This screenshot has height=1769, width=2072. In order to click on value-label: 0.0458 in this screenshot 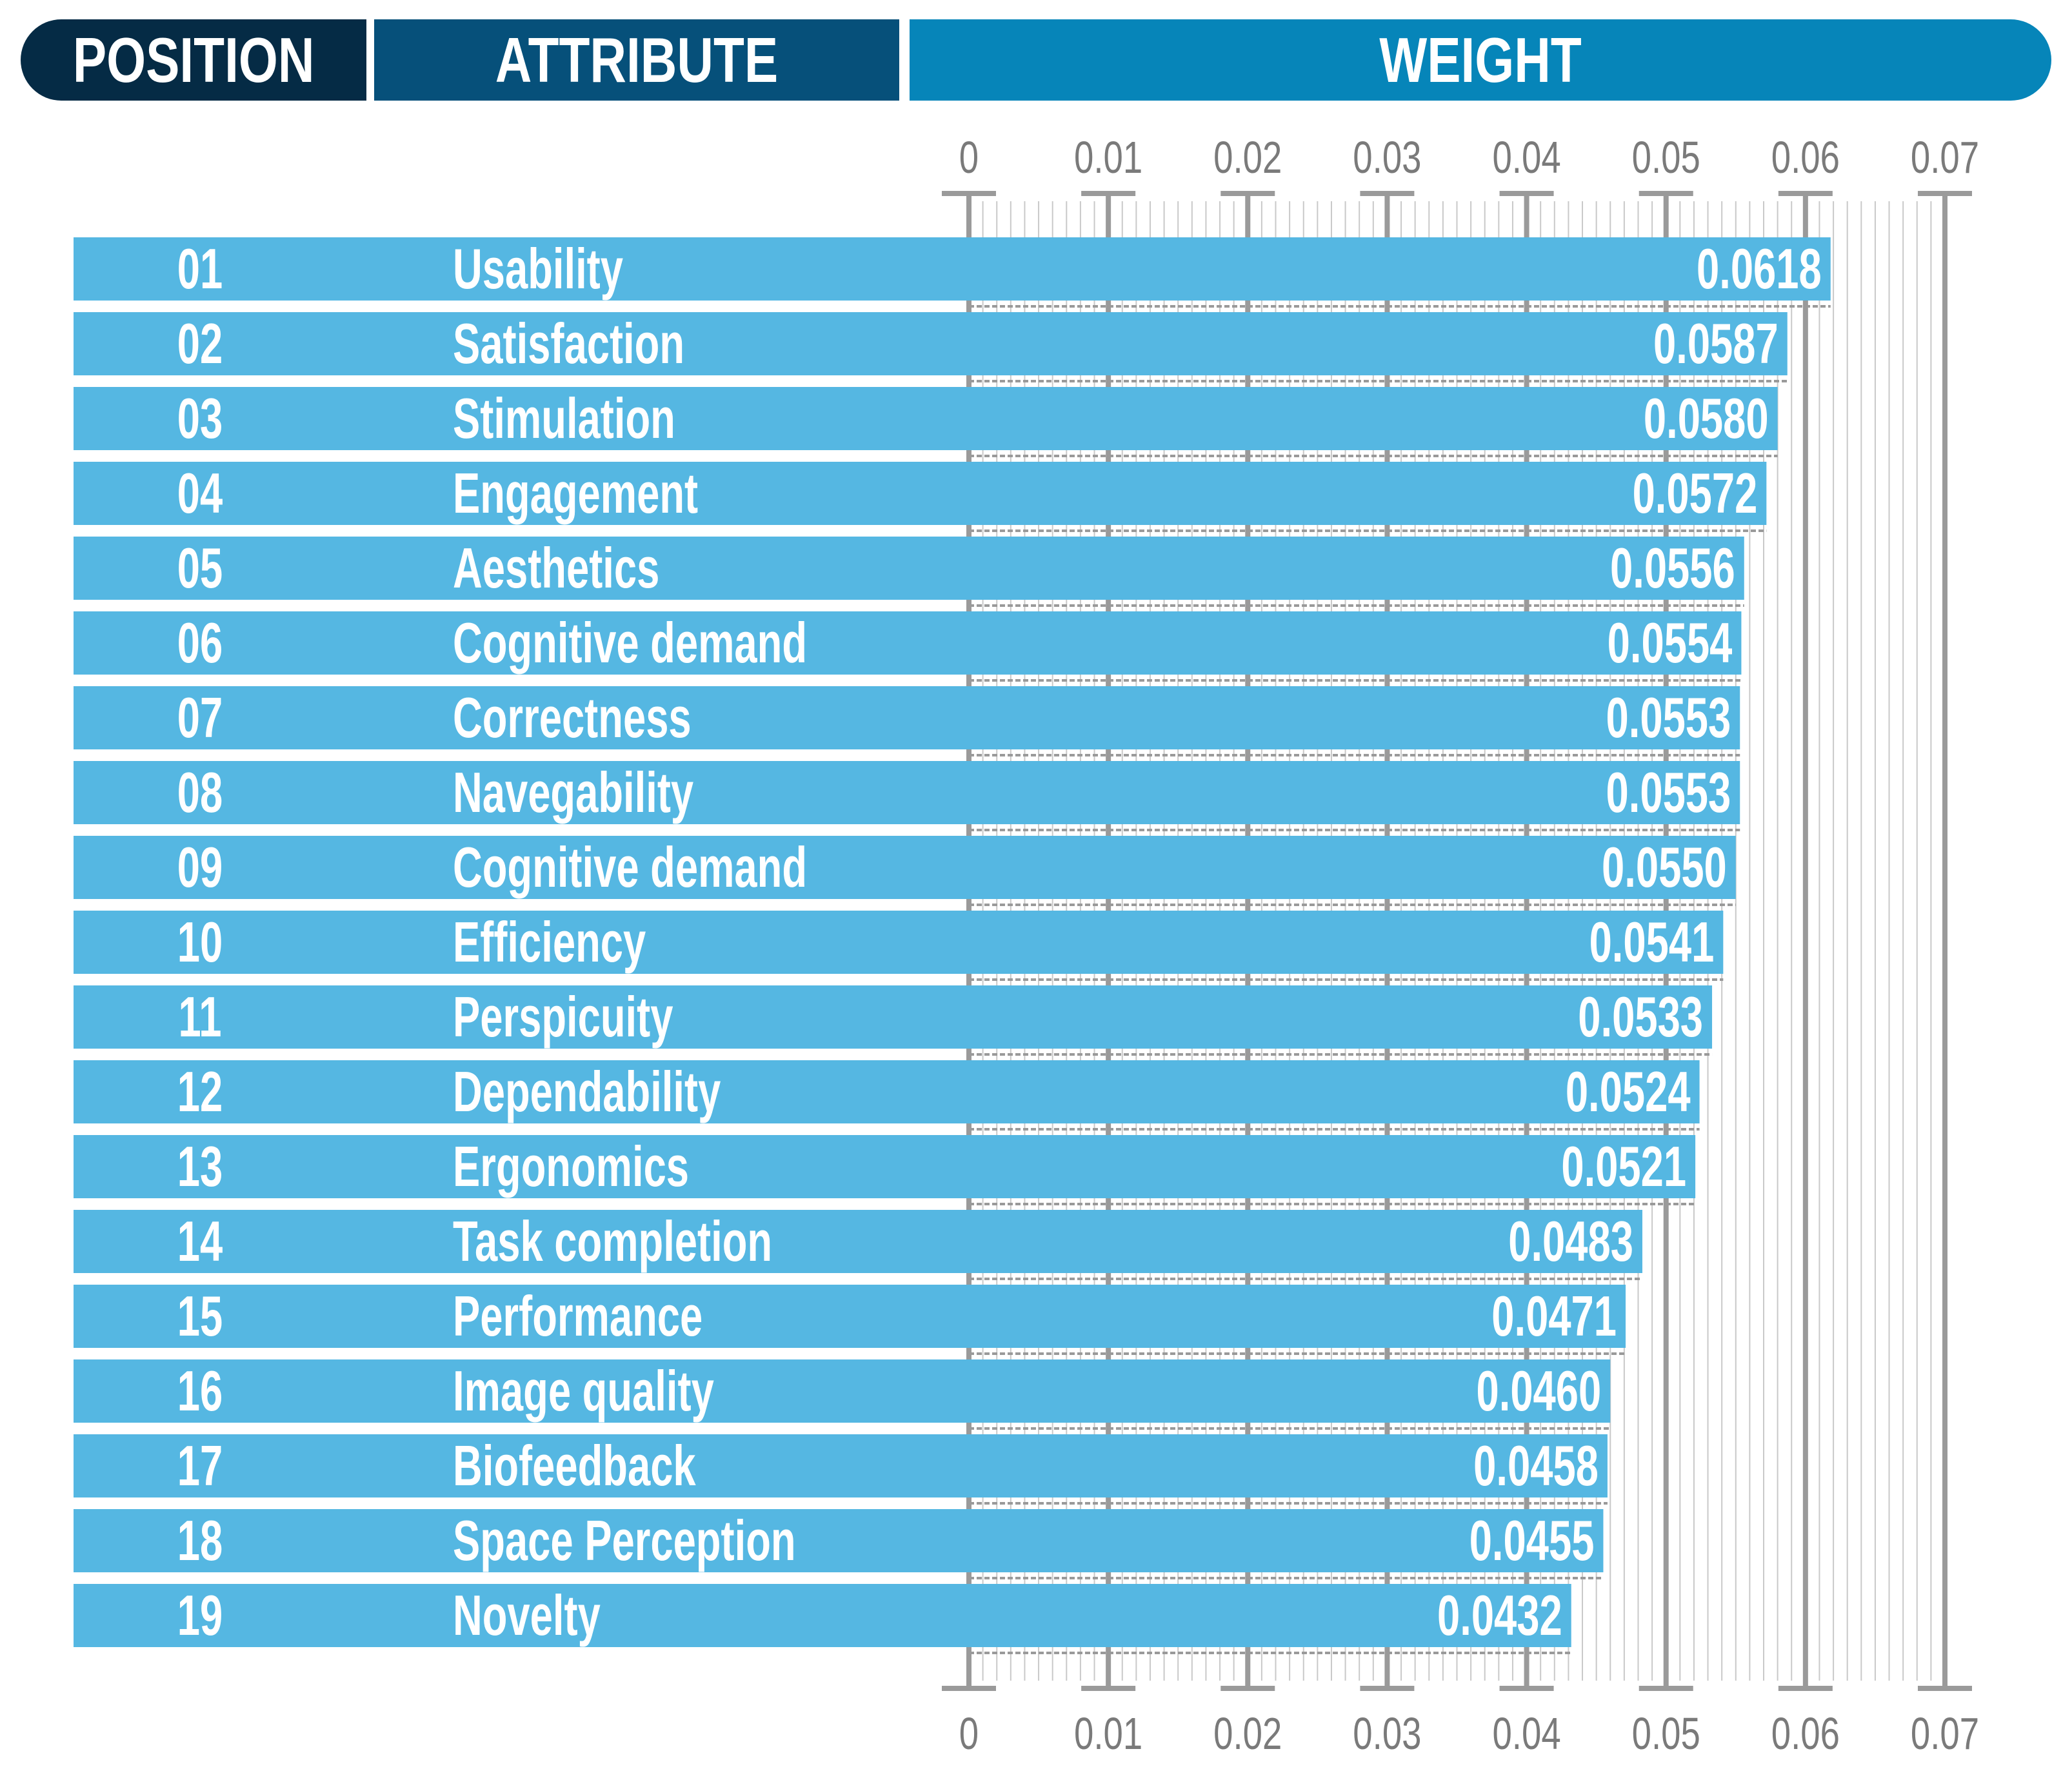, I will do `click(1536, 1467)`.